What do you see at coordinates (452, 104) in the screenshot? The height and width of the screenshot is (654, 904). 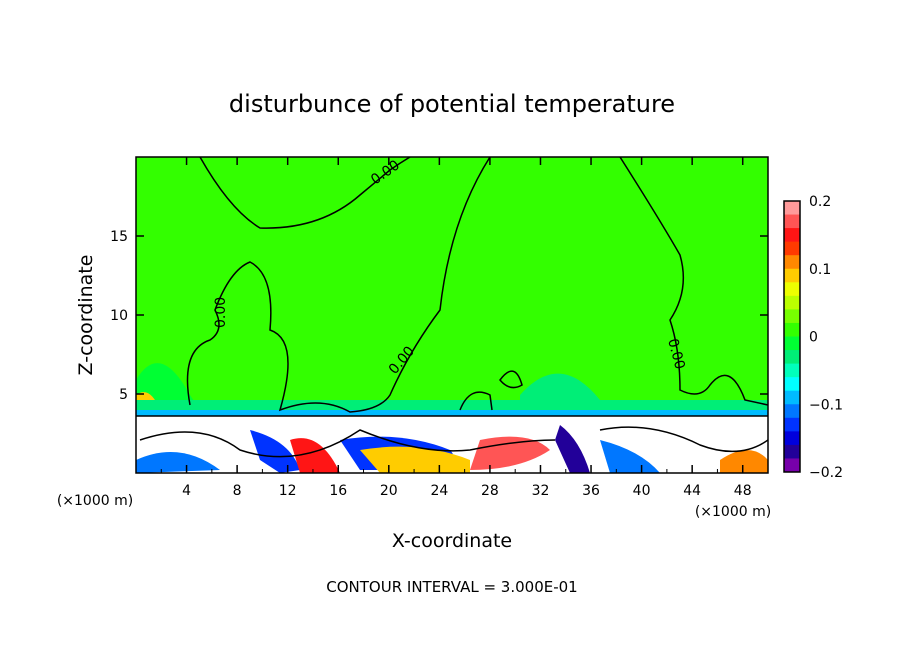 I see `chart-title: disturbunce of potential temperature` at bounding box center [452, 104].